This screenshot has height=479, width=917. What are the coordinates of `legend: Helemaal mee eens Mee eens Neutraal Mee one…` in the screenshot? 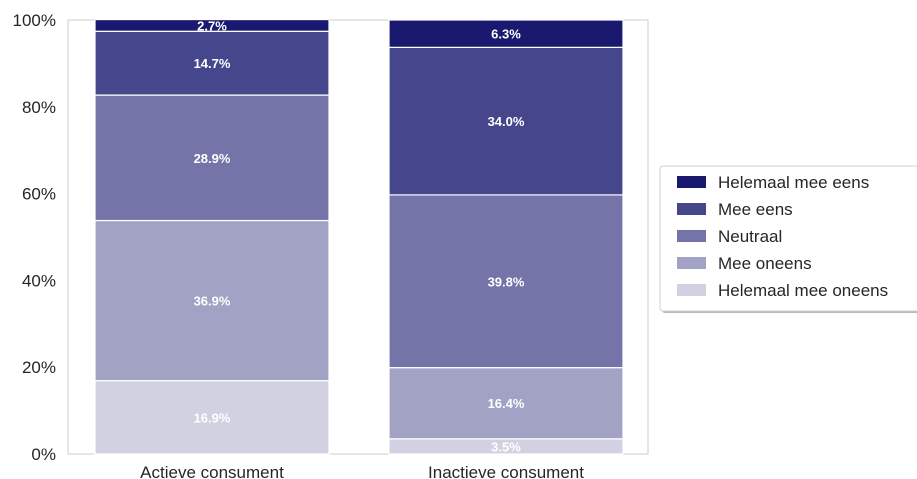 It's located at (788, 239).